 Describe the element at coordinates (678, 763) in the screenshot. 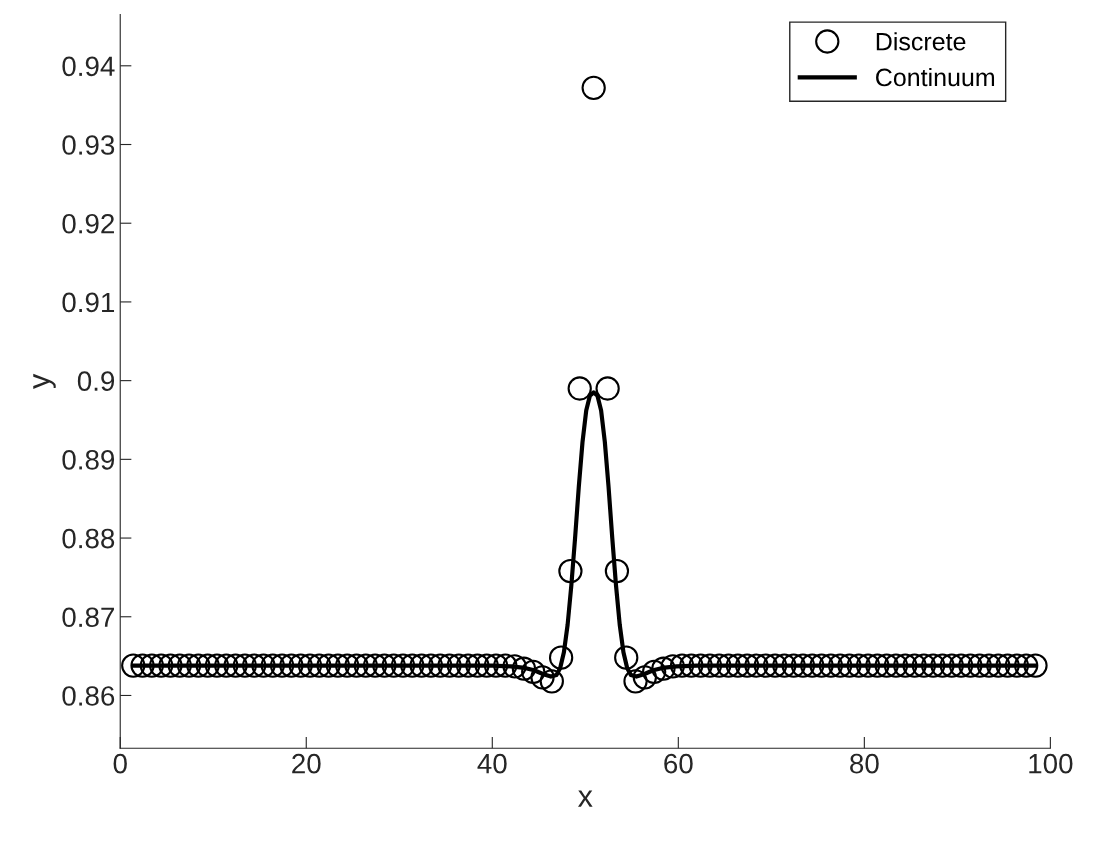

I see `x-tick-label: 60` at that location.